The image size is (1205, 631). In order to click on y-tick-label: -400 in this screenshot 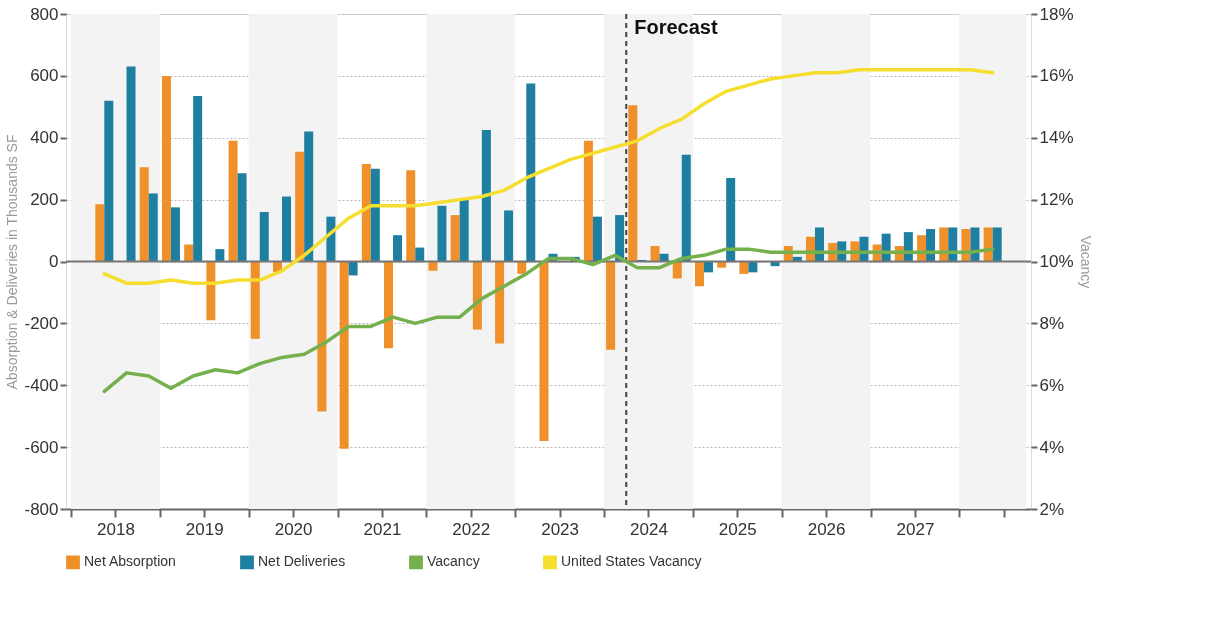, I will do `click(41, 385)`.